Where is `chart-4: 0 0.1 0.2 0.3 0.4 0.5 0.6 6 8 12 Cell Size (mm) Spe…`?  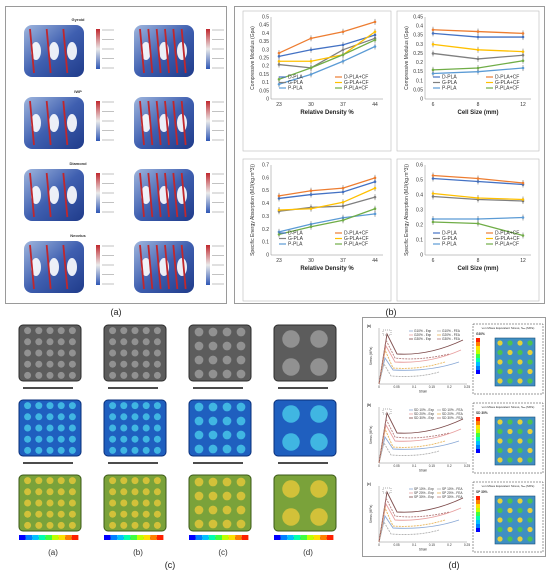 chart-4: 0 0.1 0.2 0.3 0.4 0.5 0.6 6 8 12 Cell Size (mm) Spe… is located at coordinates (468, 230).